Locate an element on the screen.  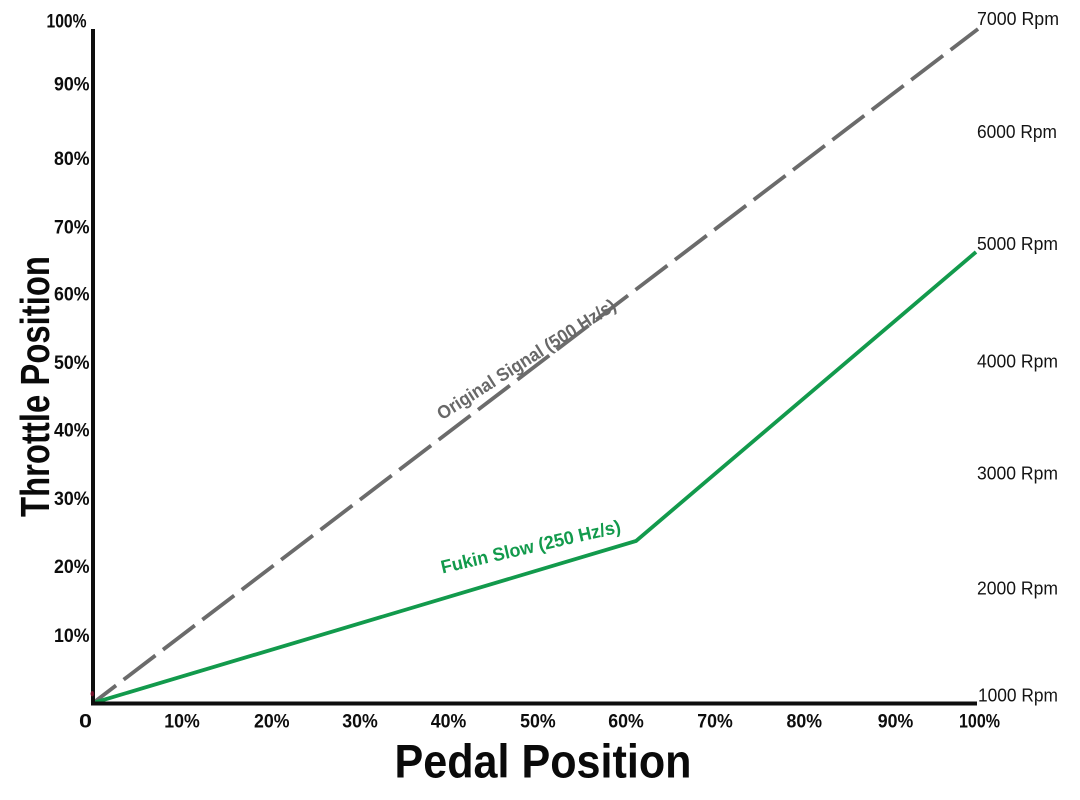
svg-text: Pedal Position is located at coordinates (543, 761).